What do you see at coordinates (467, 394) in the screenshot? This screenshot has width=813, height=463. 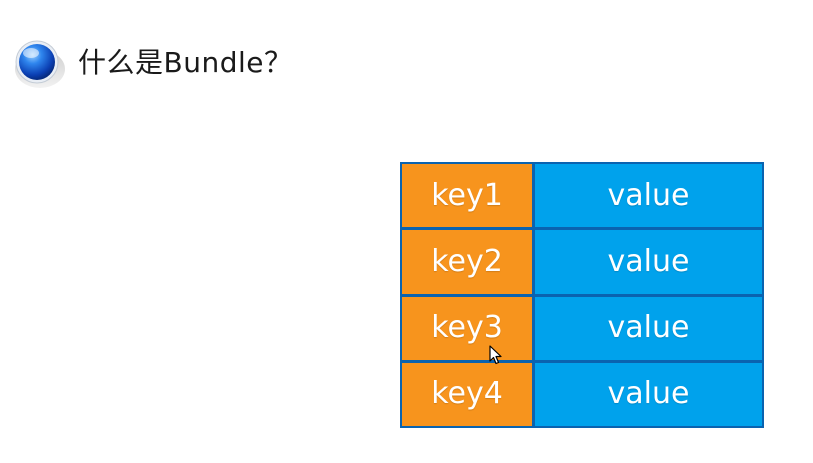 I see `key-cell: key4` at bounding box center [467, 394].